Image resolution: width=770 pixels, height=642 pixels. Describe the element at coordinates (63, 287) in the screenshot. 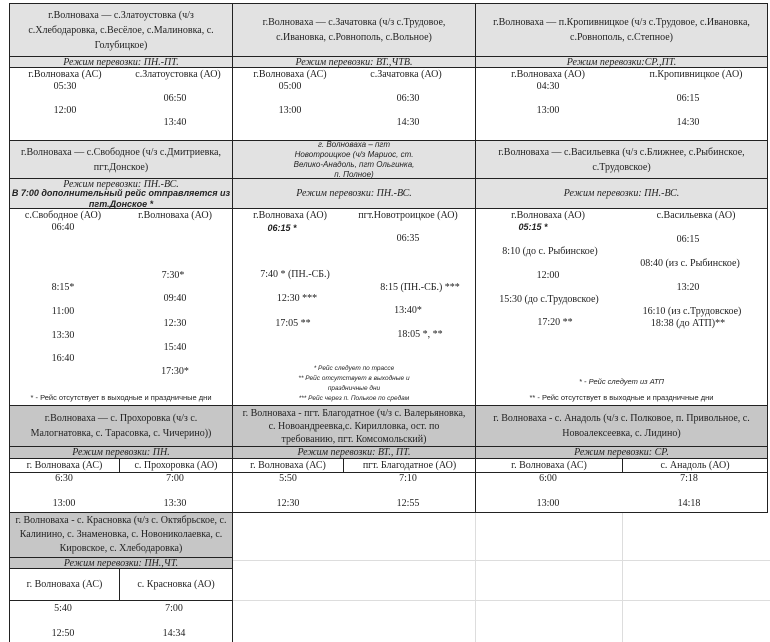

I see `departure-time: 8:15*` at that location.